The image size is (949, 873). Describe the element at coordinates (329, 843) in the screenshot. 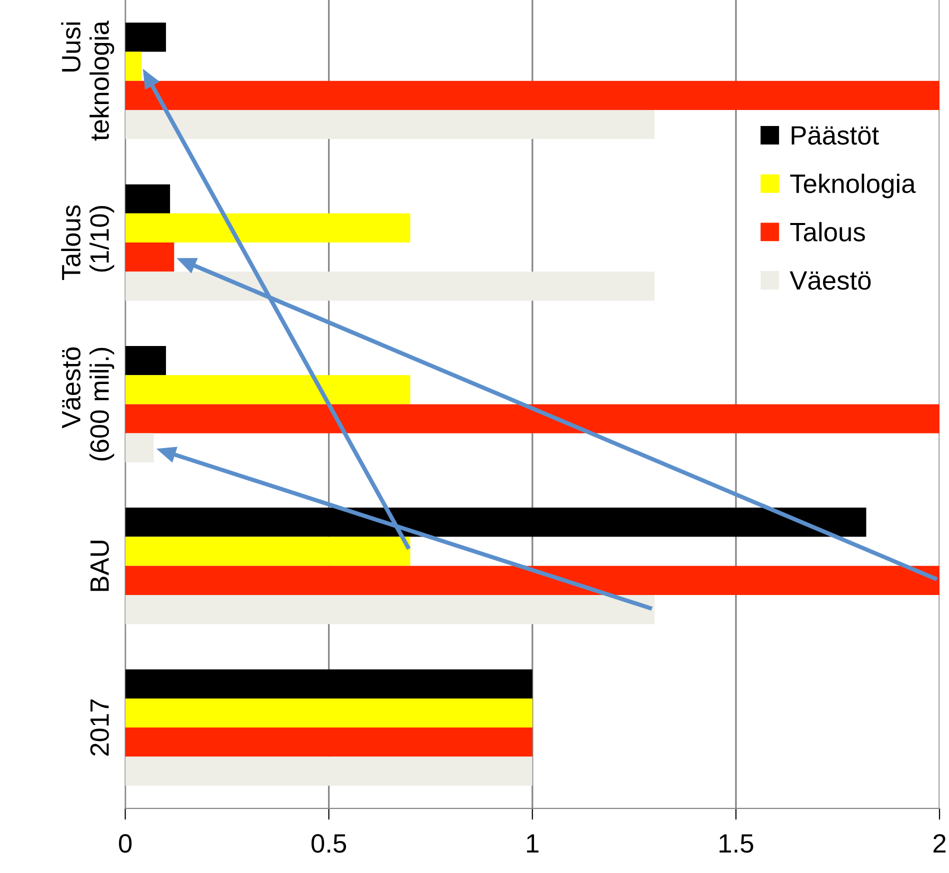

I see `x-tick-label: 0.5` at that location.